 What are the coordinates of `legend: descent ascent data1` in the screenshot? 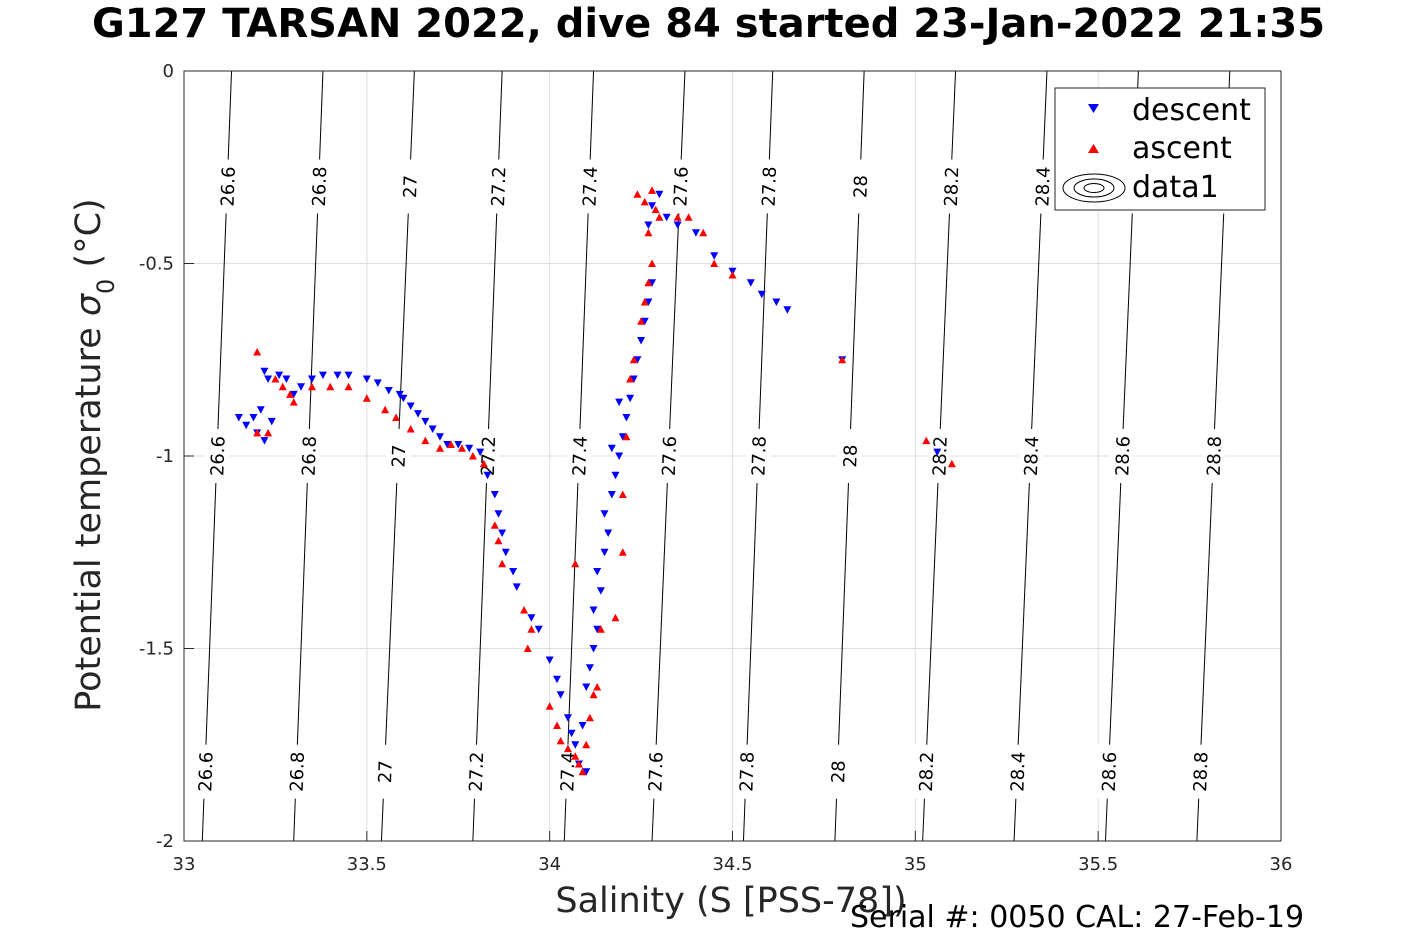 It's located at (1160, 149).